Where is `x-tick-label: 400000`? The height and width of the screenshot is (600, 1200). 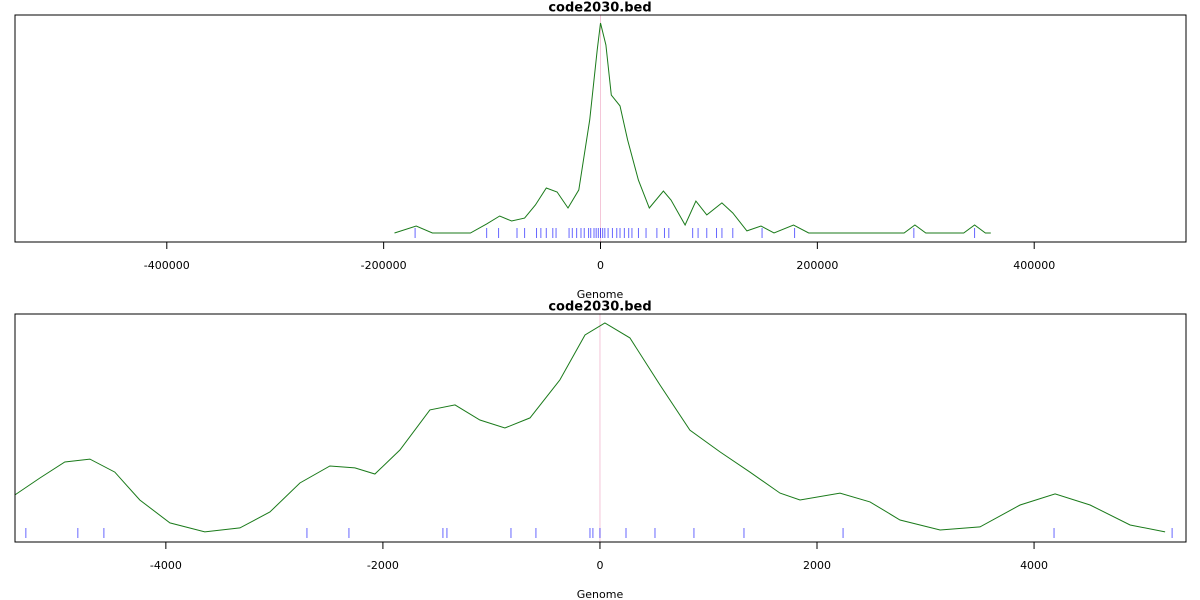
x-tick-label: 400000 is located at coordinates (1034, 265).